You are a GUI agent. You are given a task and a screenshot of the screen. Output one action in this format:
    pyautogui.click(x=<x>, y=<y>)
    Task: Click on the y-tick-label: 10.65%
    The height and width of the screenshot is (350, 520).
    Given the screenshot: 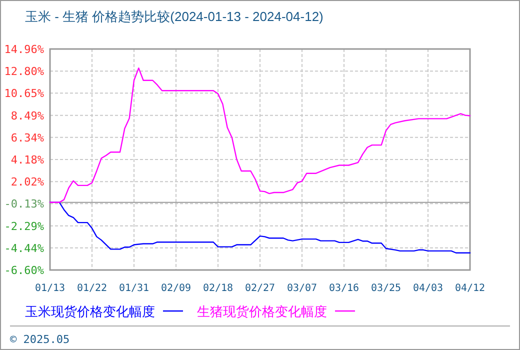 What is the action you would take?
    pyautogui.click(x=24, y=93)
    